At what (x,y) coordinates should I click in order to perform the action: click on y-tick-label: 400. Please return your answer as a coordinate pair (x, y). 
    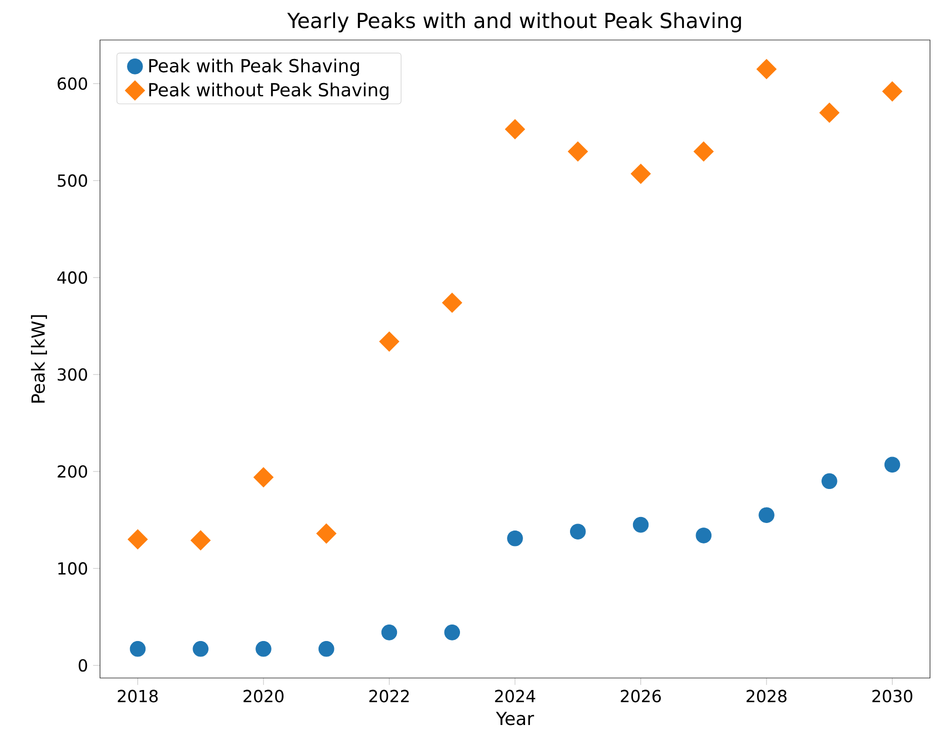
    Looking at the image, I should click on (72, 277).